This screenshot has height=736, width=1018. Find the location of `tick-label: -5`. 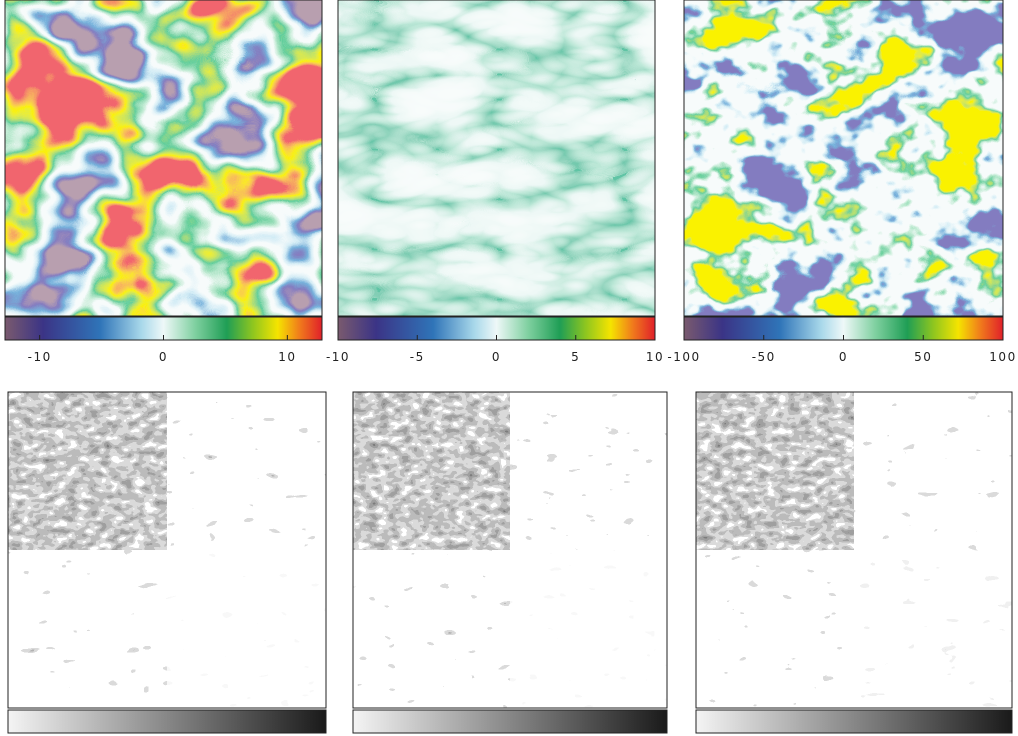

tick-label: -5 is located at coordinates (417, 357).